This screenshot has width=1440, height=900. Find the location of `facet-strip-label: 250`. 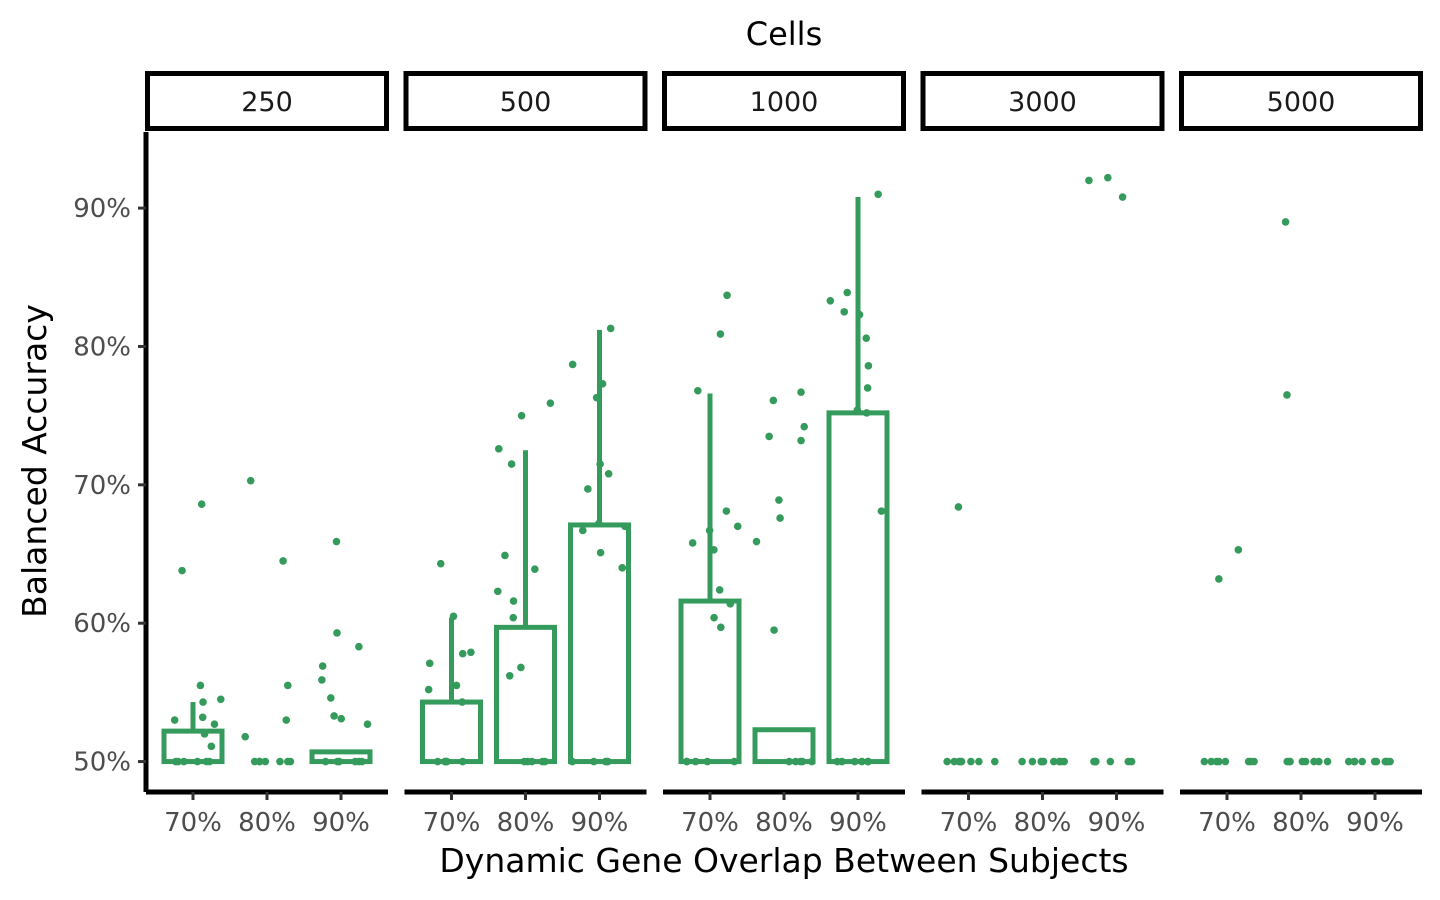

facet-strip-label: 250 is located at coordinates (267, 102).